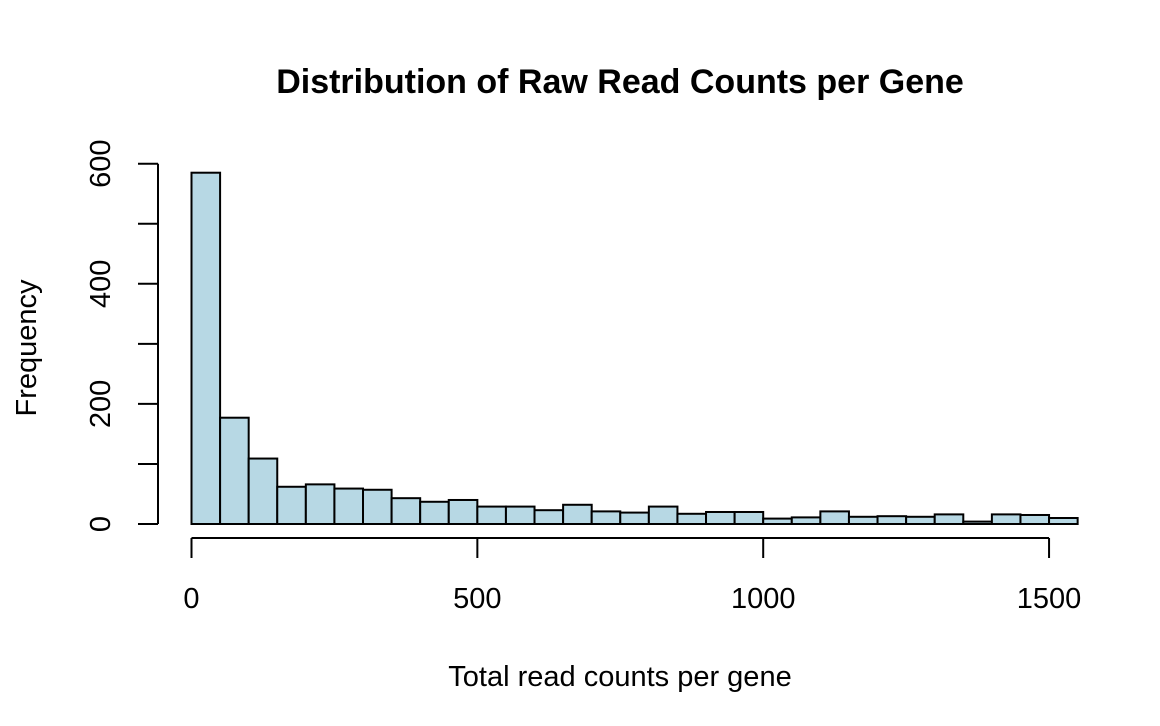 This screenshot has width=1160, height=726. What do you see at coordinates (763, 599) in the screenshot?
I see `x-tick-label-1000: 1000` at bounding box center [763, 599].